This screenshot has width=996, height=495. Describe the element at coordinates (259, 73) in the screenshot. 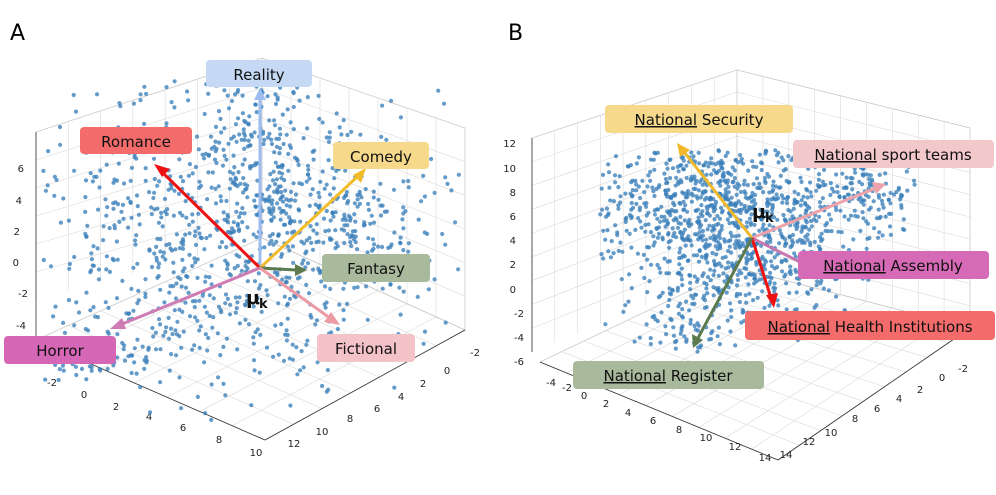

I see `panel-a-label-reality: Reality` at that location.